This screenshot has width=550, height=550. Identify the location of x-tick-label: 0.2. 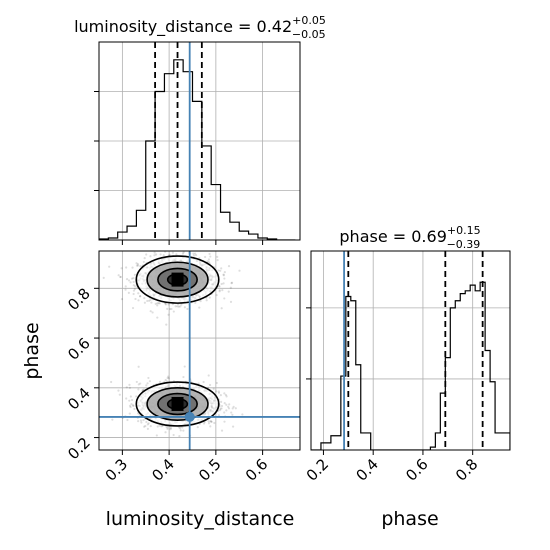
(318, 470).